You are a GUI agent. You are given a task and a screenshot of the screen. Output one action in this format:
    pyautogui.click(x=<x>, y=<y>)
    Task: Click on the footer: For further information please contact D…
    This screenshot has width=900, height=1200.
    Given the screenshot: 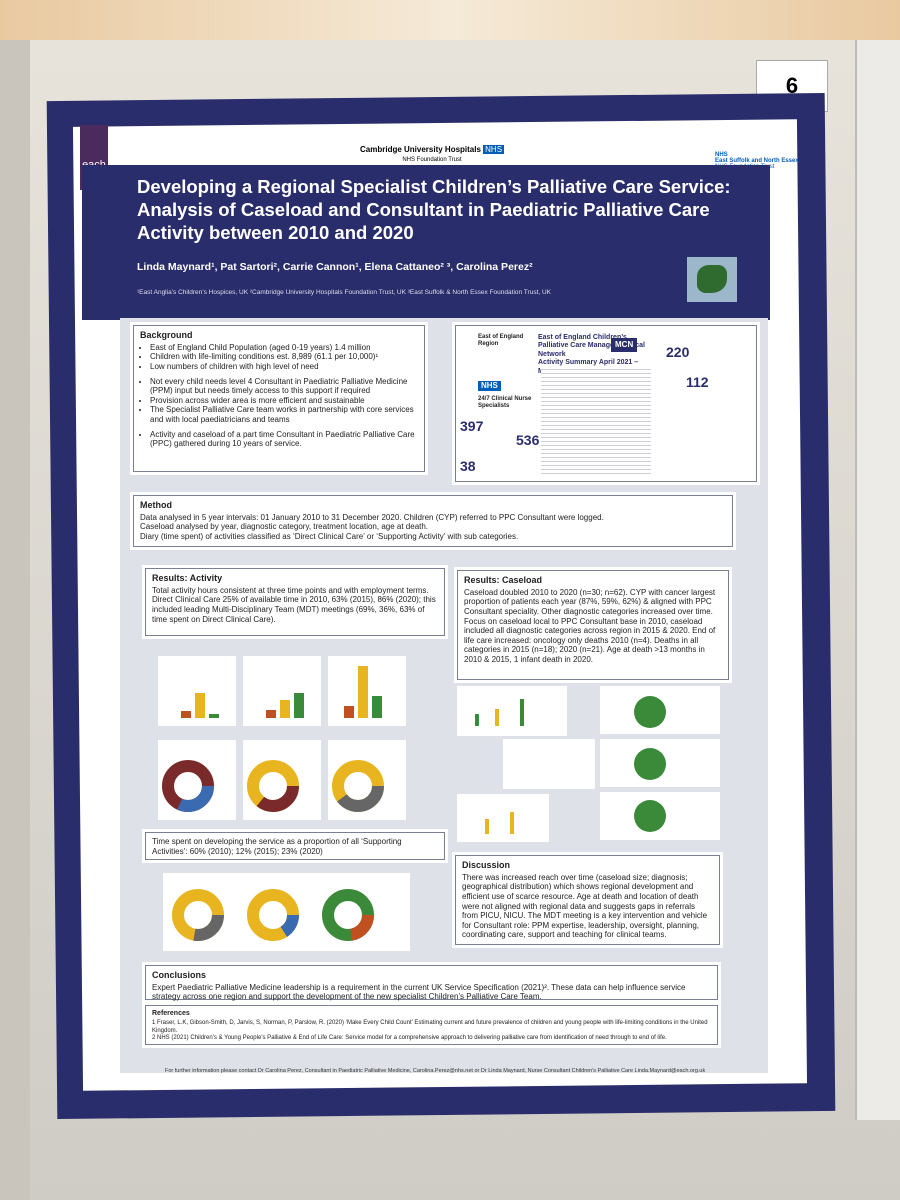 What is the action you would take?
    pyautogui.click(x=435, y=1071)
    